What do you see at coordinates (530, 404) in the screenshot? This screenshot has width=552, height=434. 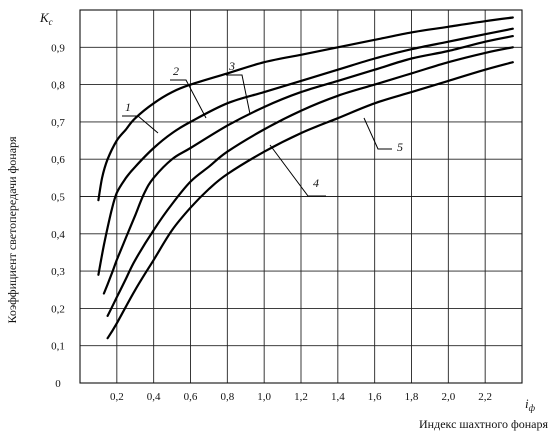 I see `x-axis-symbol: iф` at bounding box center [530, 404].